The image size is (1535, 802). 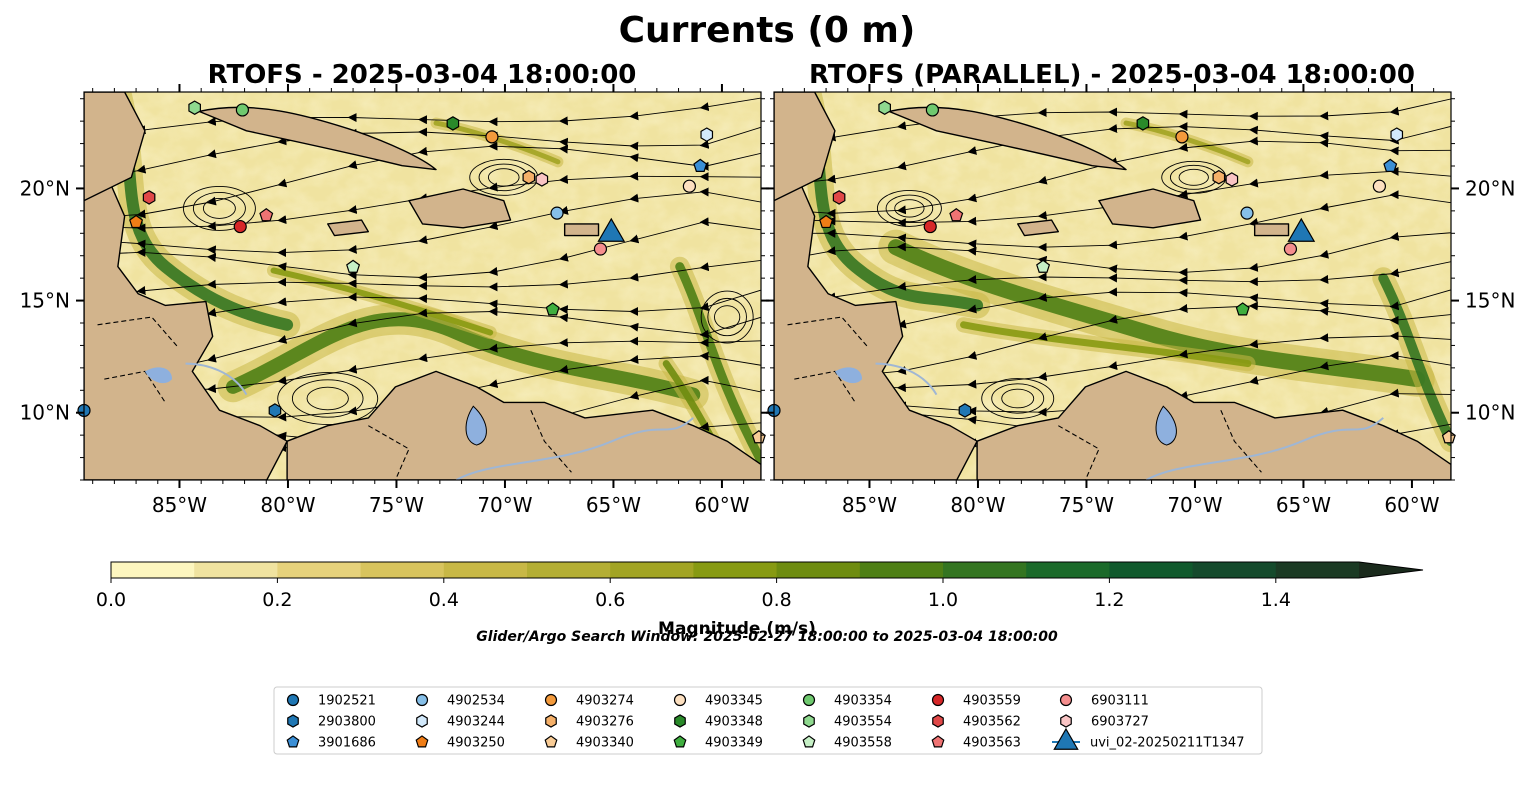 I want to click on x-tick-label: 65°W, so click(x=613, y=505).